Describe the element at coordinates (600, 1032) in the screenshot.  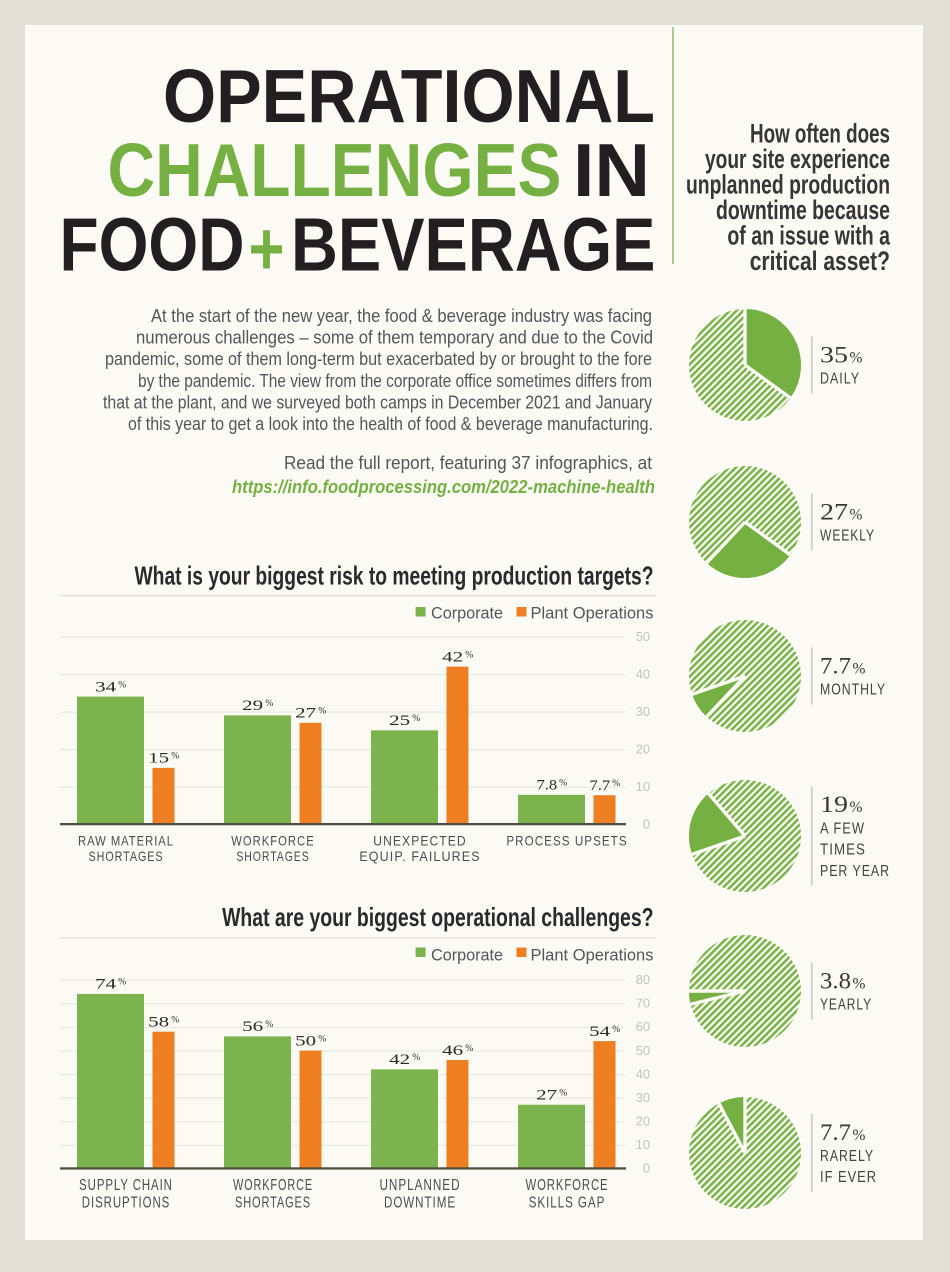
I see `svg-text: 54` at that location.